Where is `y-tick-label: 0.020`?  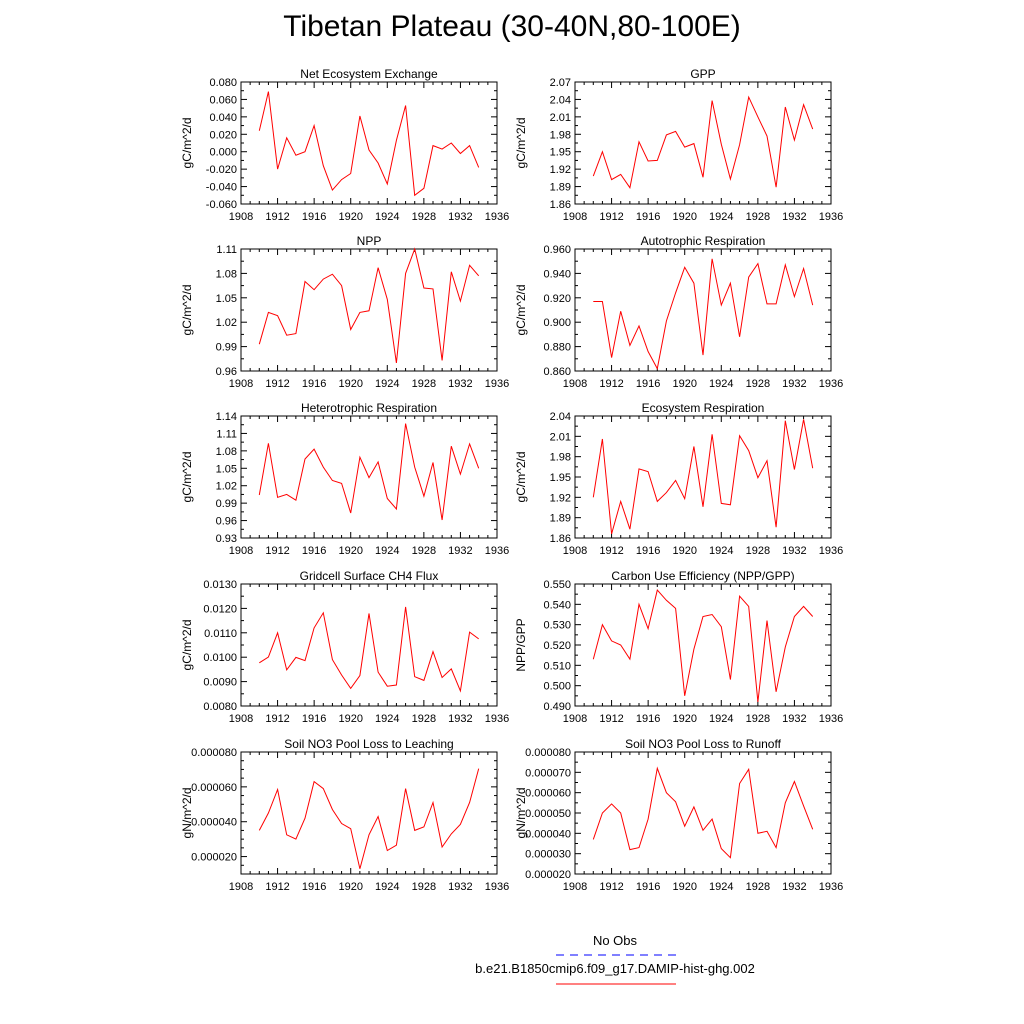 y-tick-label: 0.020 is located at coordinates (223, 135).